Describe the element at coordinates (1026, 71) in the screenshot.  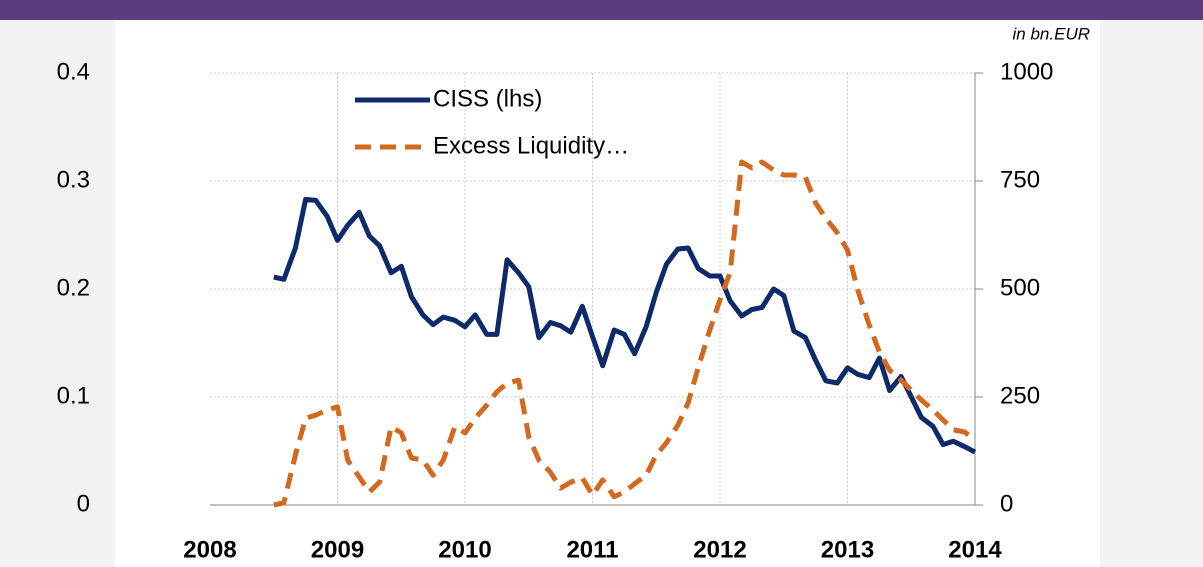
I see `y2-tick-label: 1000` at that location.